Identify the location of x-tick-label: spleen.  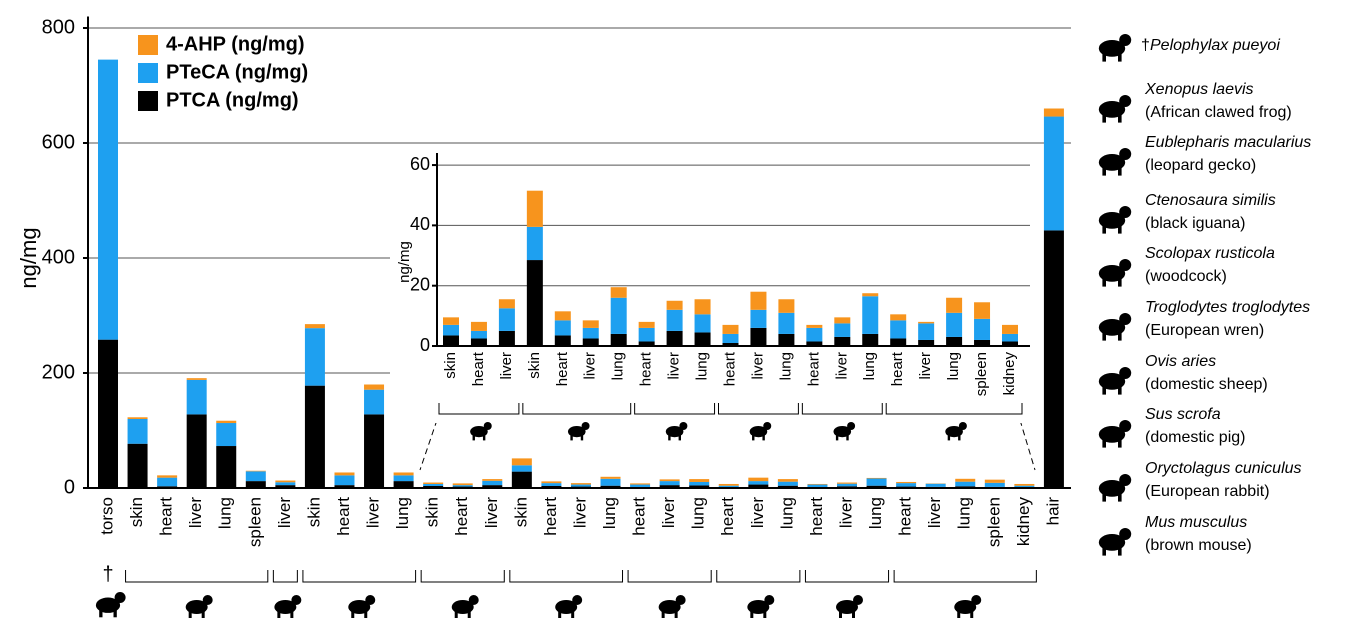
(981, 374).